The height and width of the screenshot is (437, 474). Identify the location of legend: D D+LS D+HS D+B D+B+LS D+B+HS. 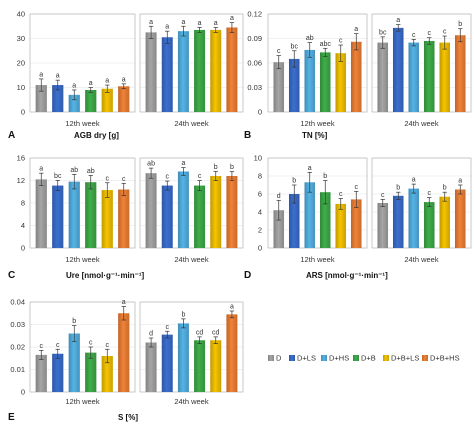
(364, 358).